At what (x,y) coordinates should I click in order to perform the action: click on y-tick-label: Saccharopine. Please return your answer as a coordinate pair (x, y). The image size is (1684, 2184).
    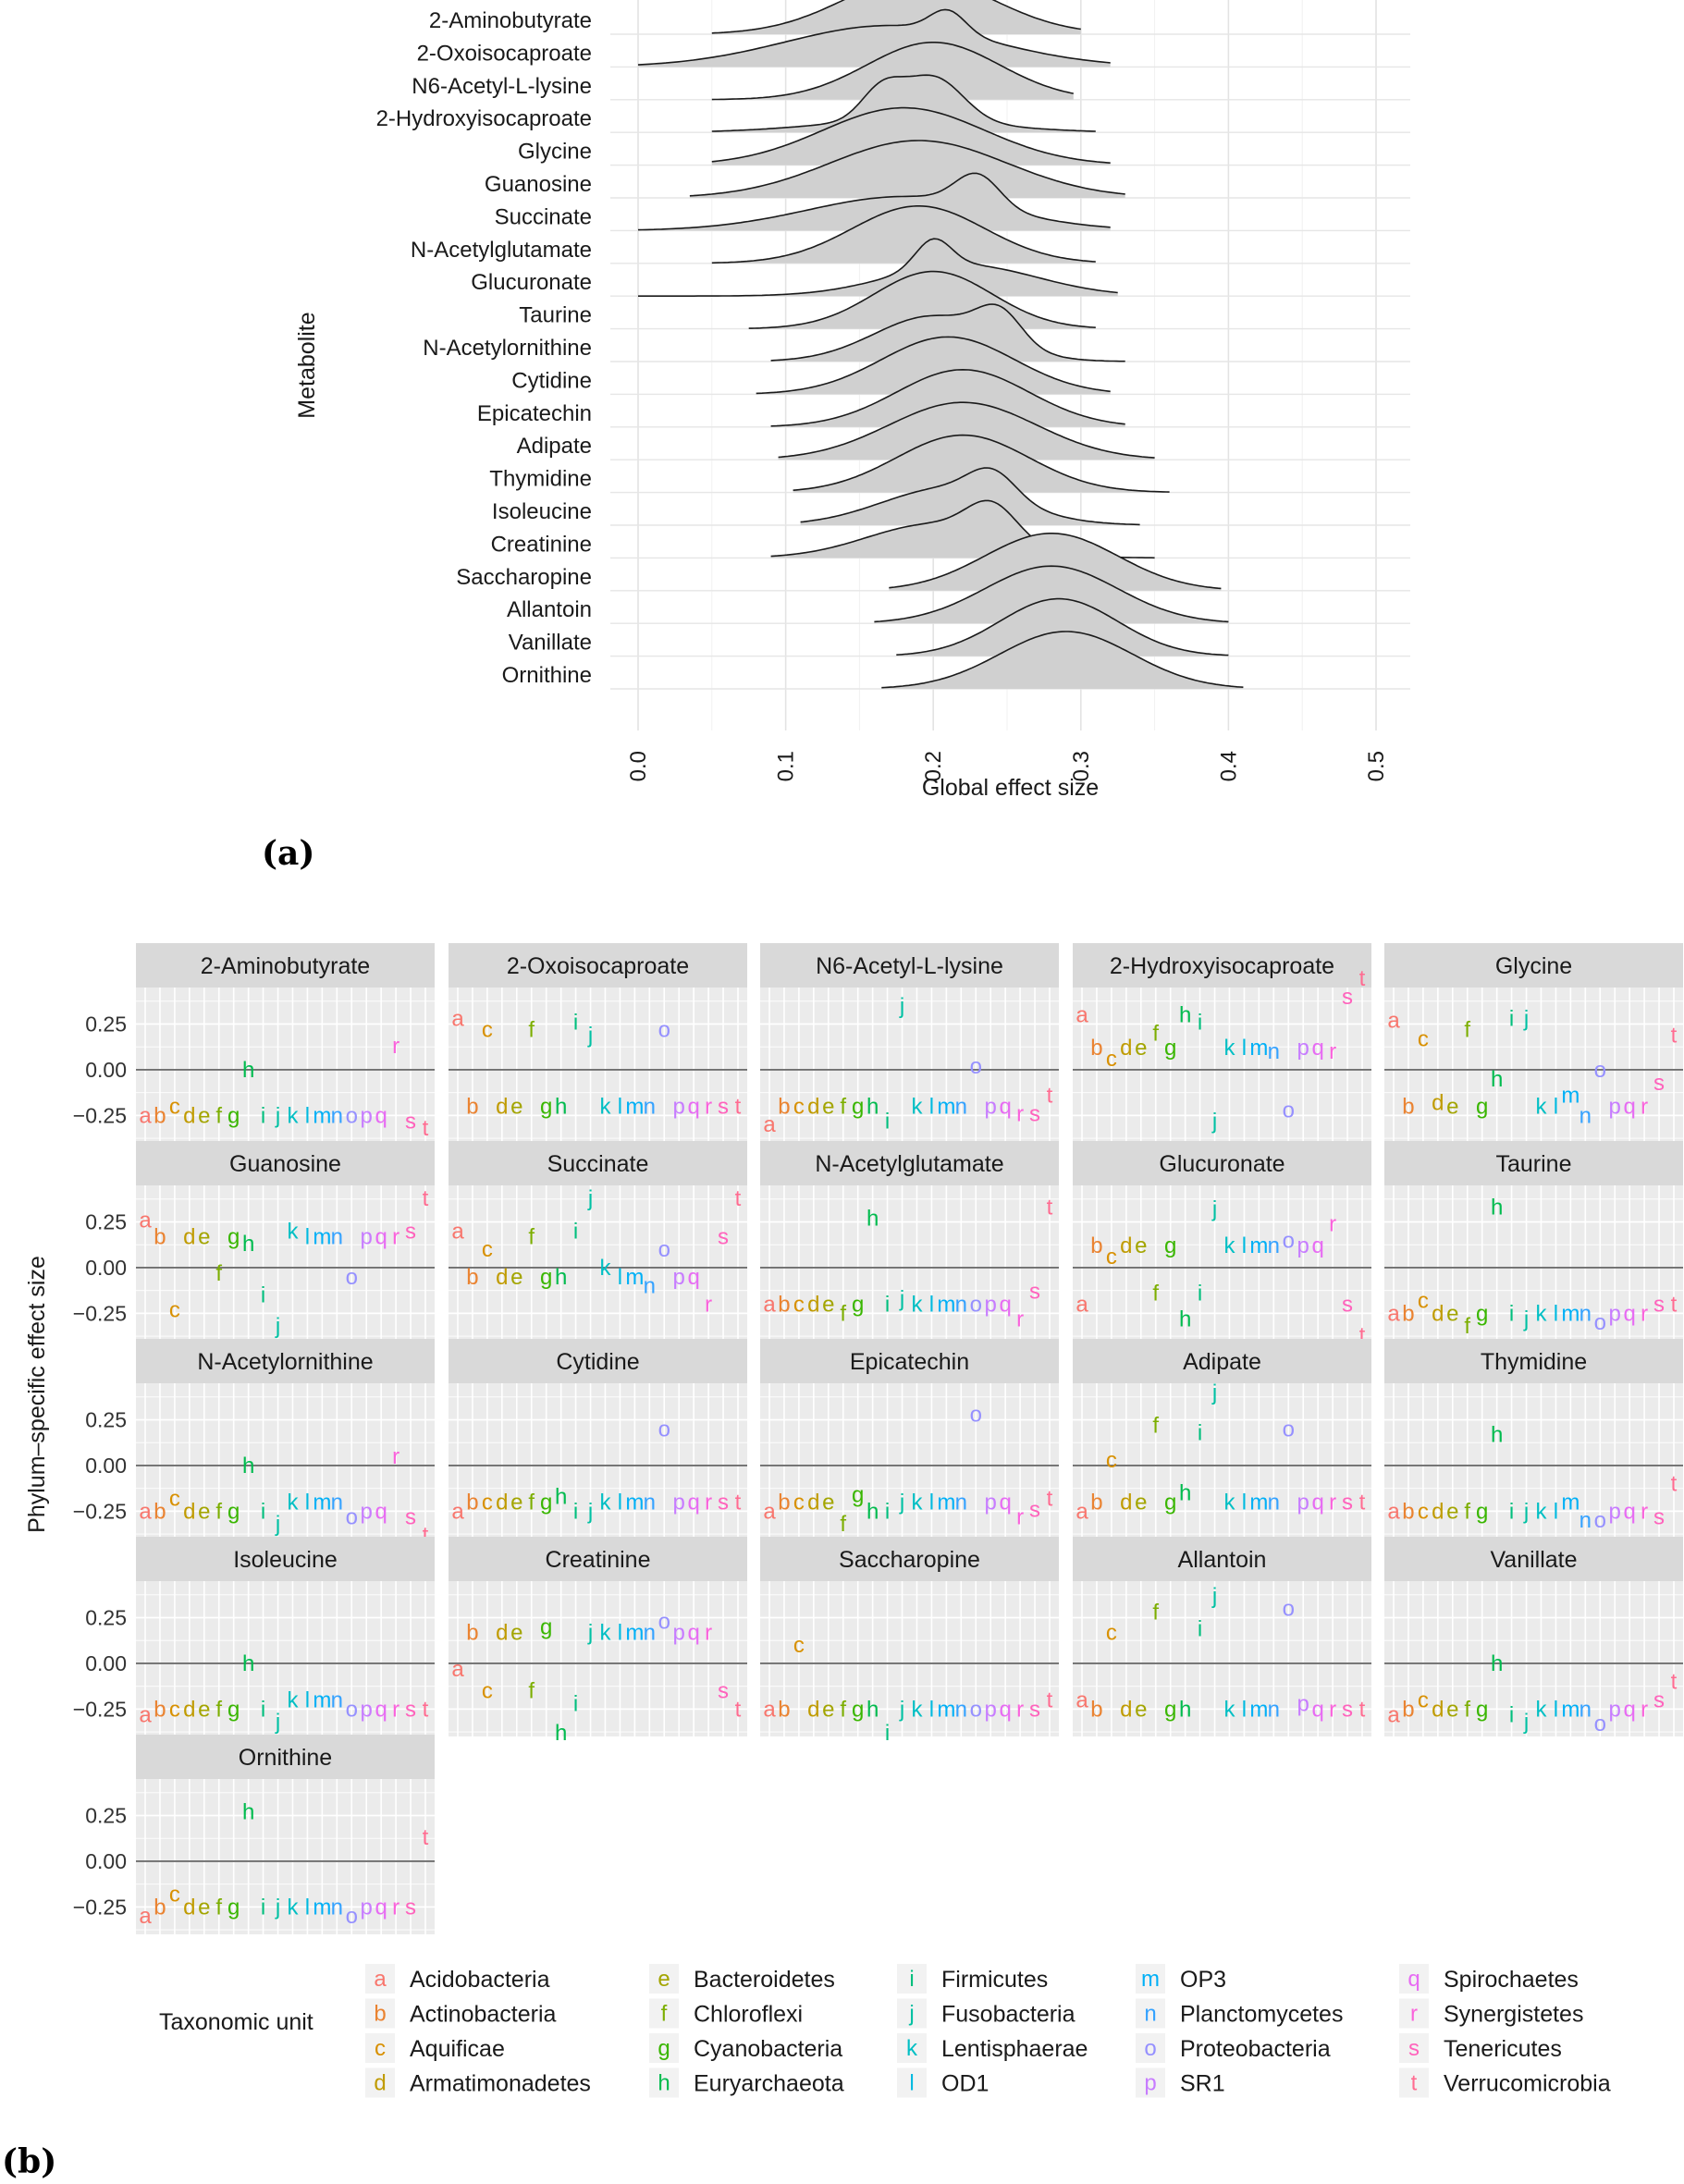
    Looking at the image, I should click on (524, 577).